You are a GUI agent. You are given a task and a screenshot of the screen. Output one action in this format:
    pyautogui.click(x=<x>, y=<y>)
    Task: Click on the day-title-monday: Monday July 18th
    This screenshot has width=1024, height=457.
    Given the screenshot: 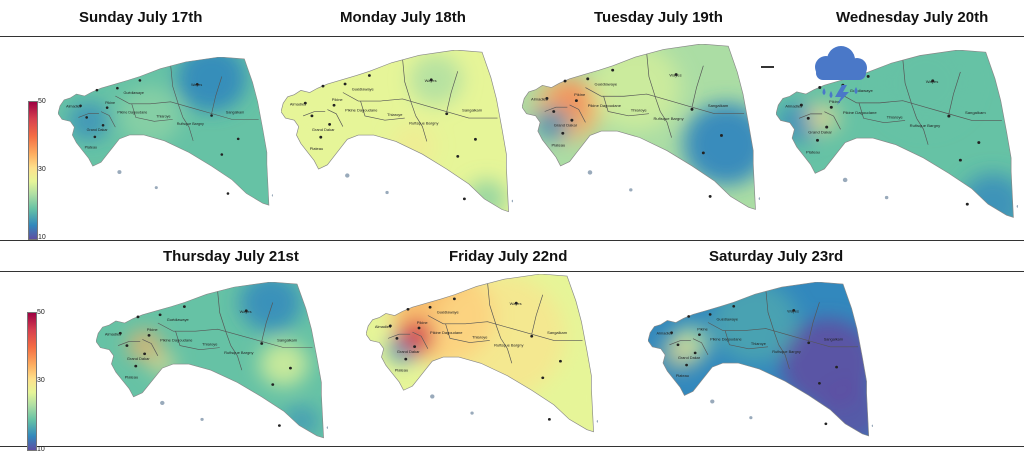 What is the action you would take?
    pyautogui.click(x=403, y=17)
    